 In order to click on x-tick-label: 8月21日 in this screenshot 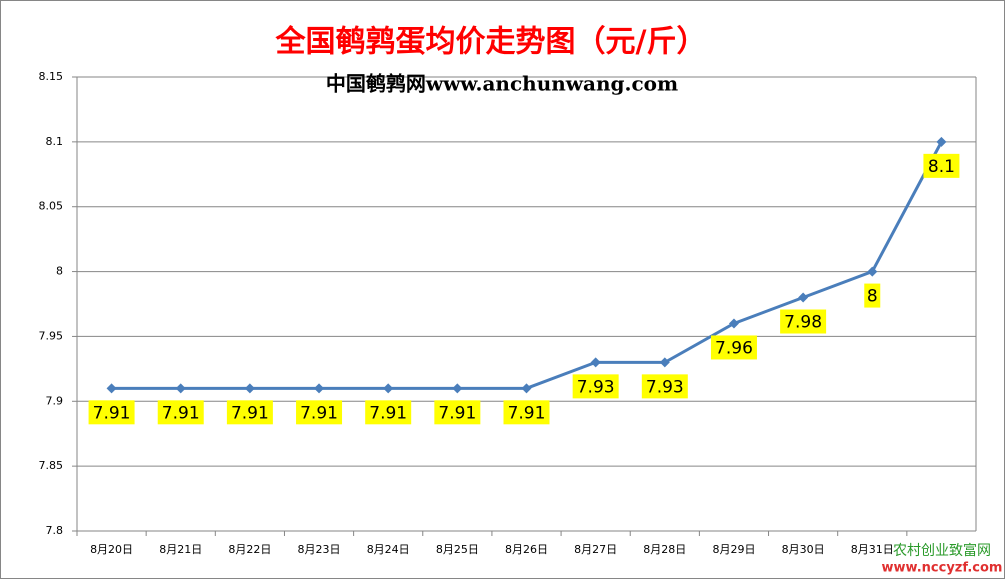, I will do `click(180, 549)`.